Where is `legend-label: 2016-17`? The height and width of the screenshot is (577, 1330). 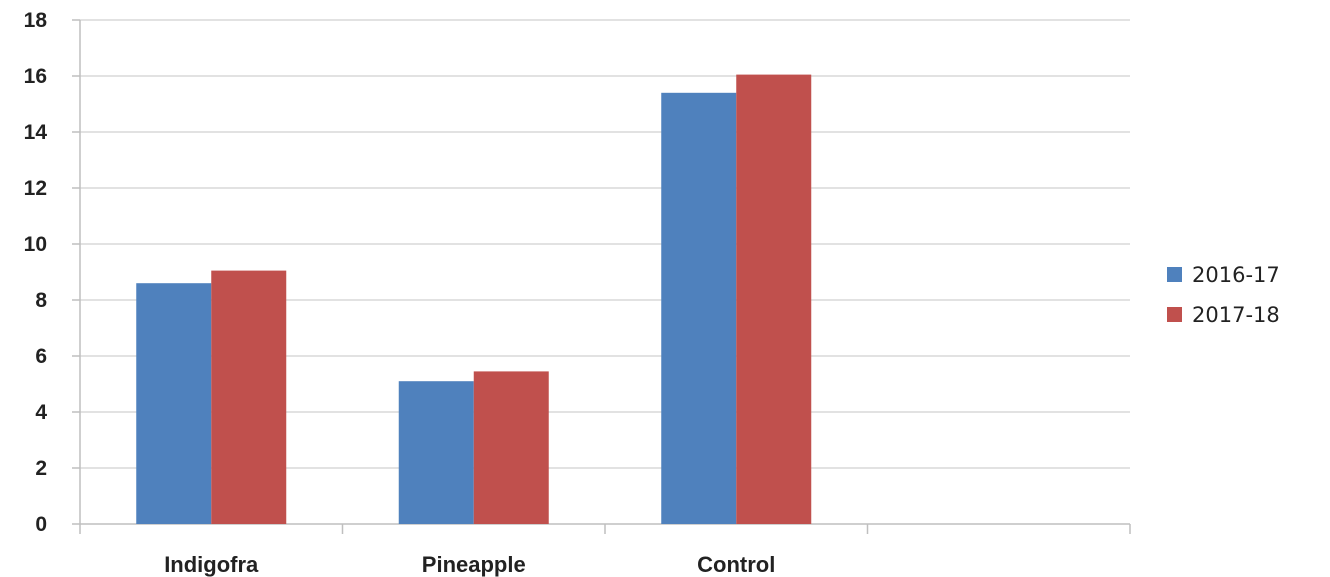 legend-label: 2016-17 is located at coordinates (1236, 275).